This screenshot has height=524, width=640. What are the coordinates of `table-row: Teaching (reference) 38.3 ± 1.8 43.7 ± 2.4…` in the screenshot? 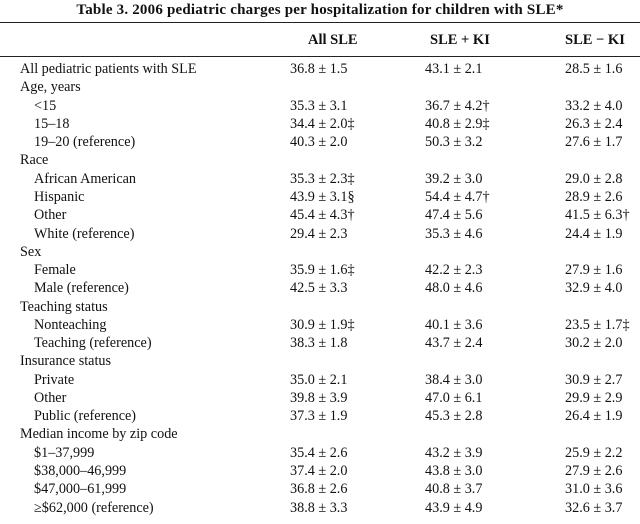 It's located at (320, 343).